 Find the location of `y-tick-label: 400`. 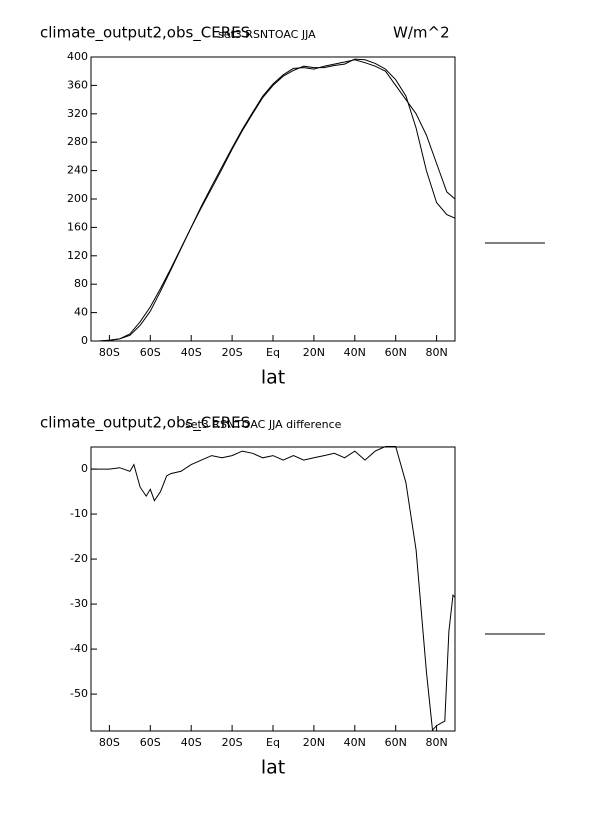

y-tick-label: 400 is located at coordinates (77, 56).